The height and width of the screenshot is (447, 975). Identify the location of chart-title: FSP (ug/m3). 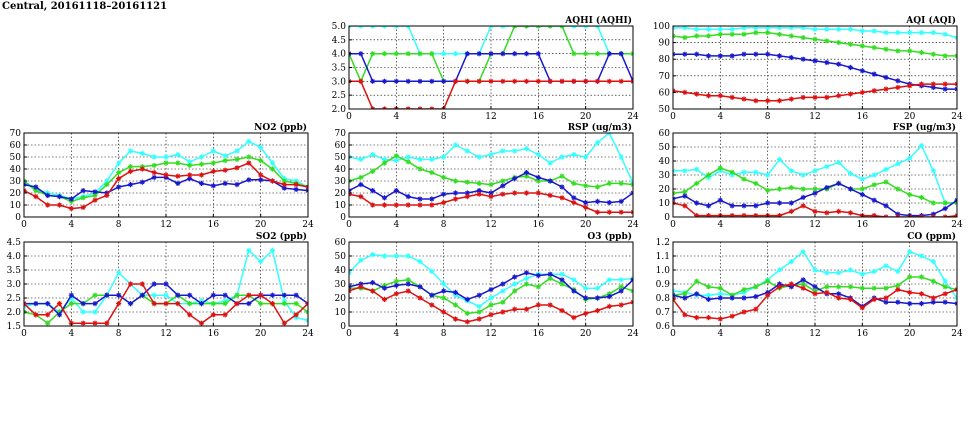
(924, 127).